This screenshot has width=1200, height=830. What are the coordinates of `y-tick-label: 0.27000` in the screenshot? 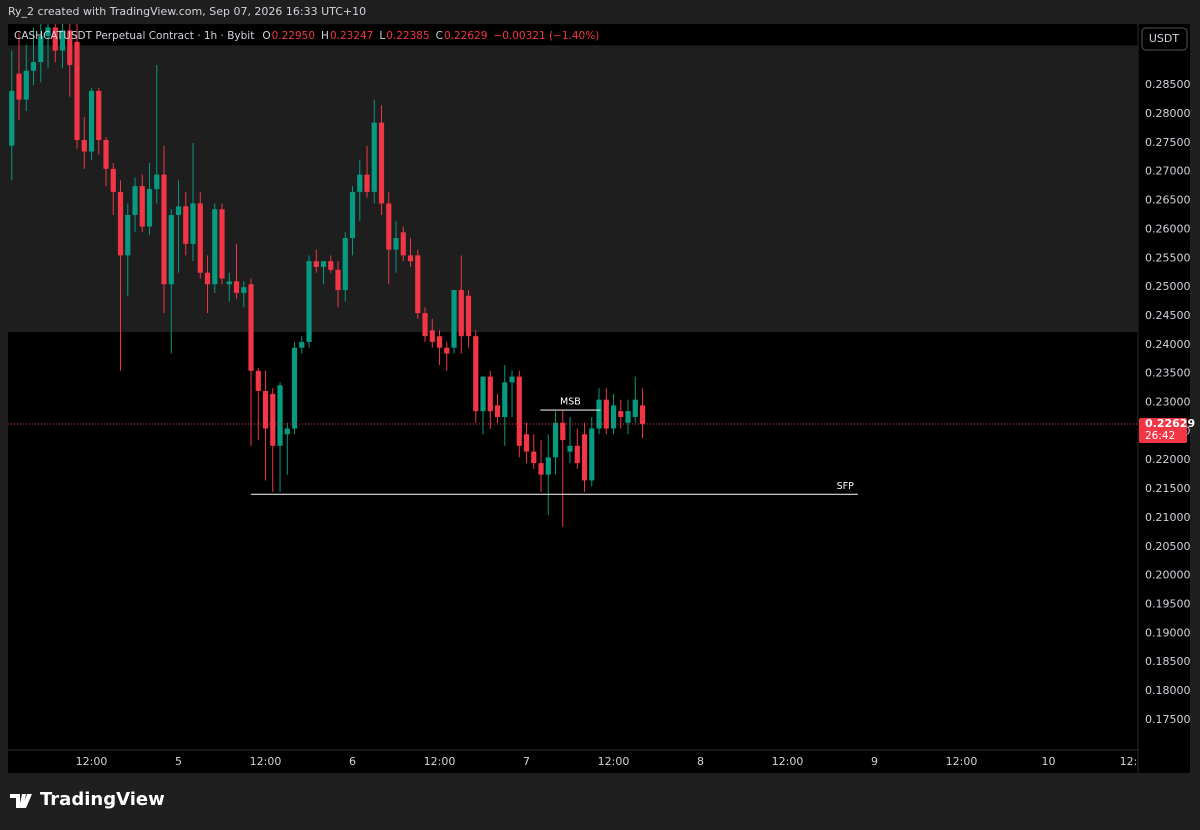 It's located at (1168, 171).